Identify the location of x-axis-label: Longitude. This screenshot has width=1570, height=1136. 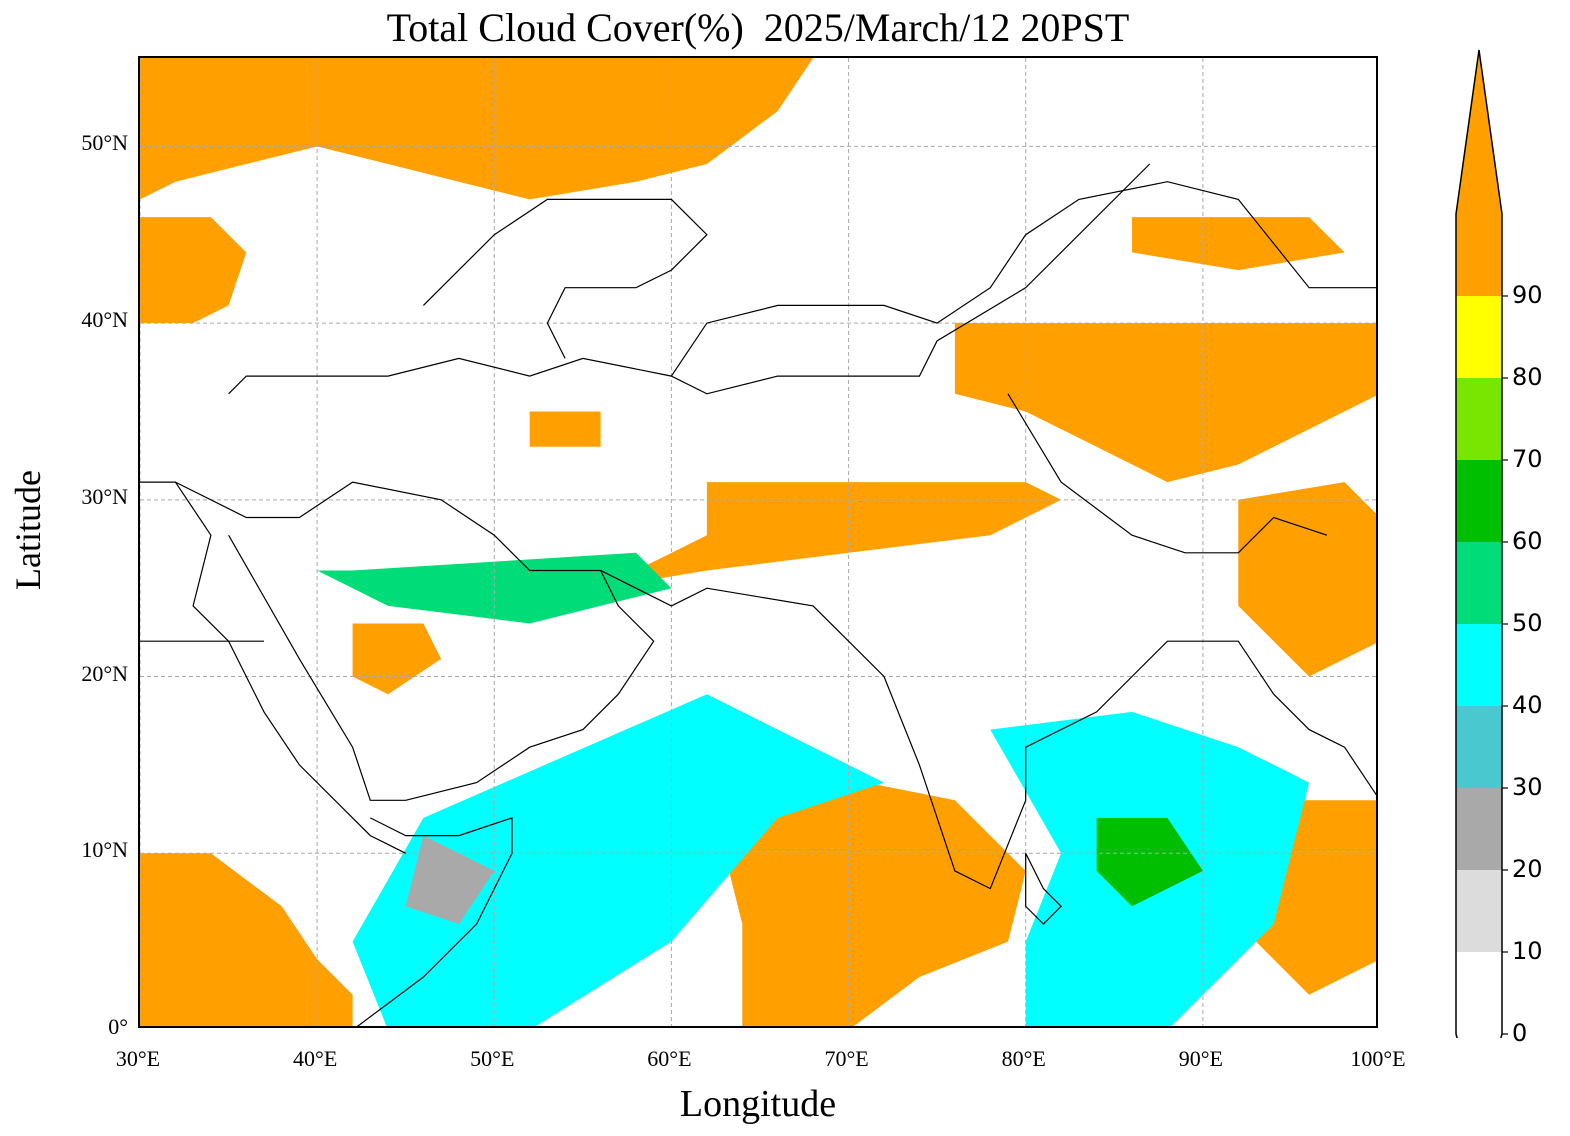
(758, 1104).